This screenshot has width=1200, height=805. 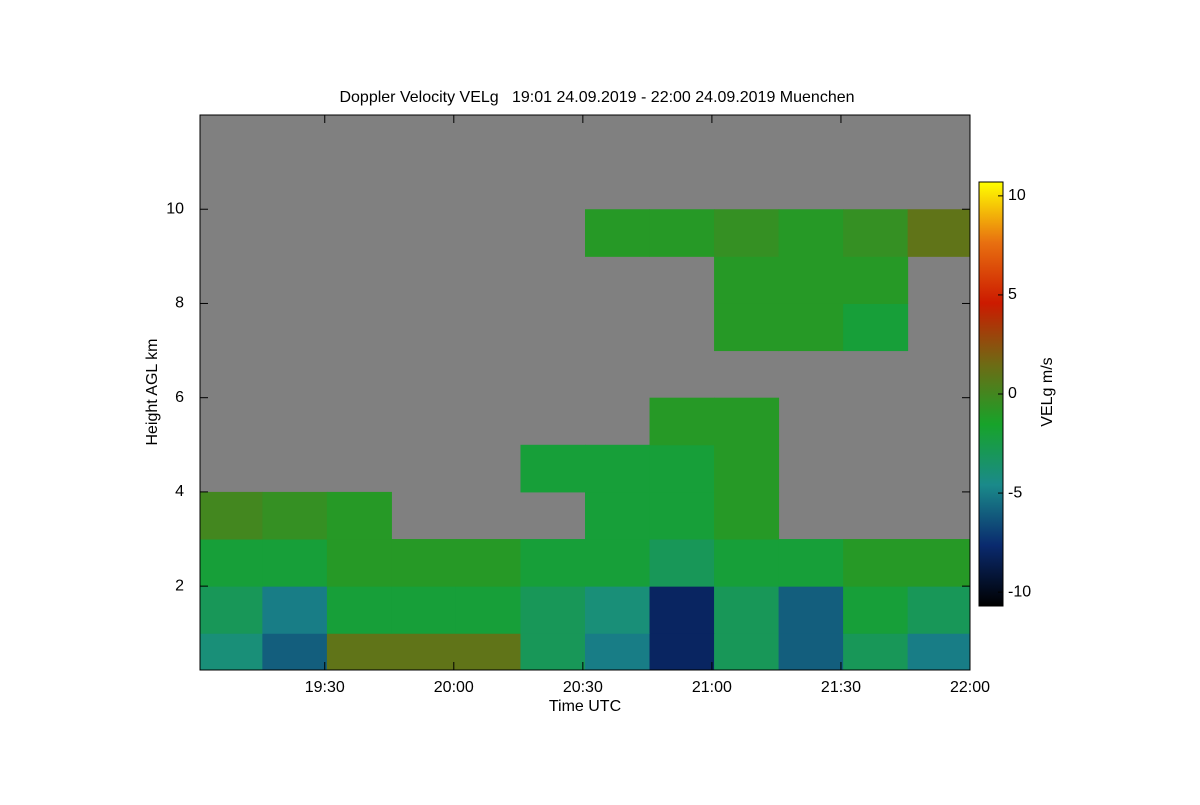 I want to click on x-axis-label: Time UTC, so click(x=585, y=706).